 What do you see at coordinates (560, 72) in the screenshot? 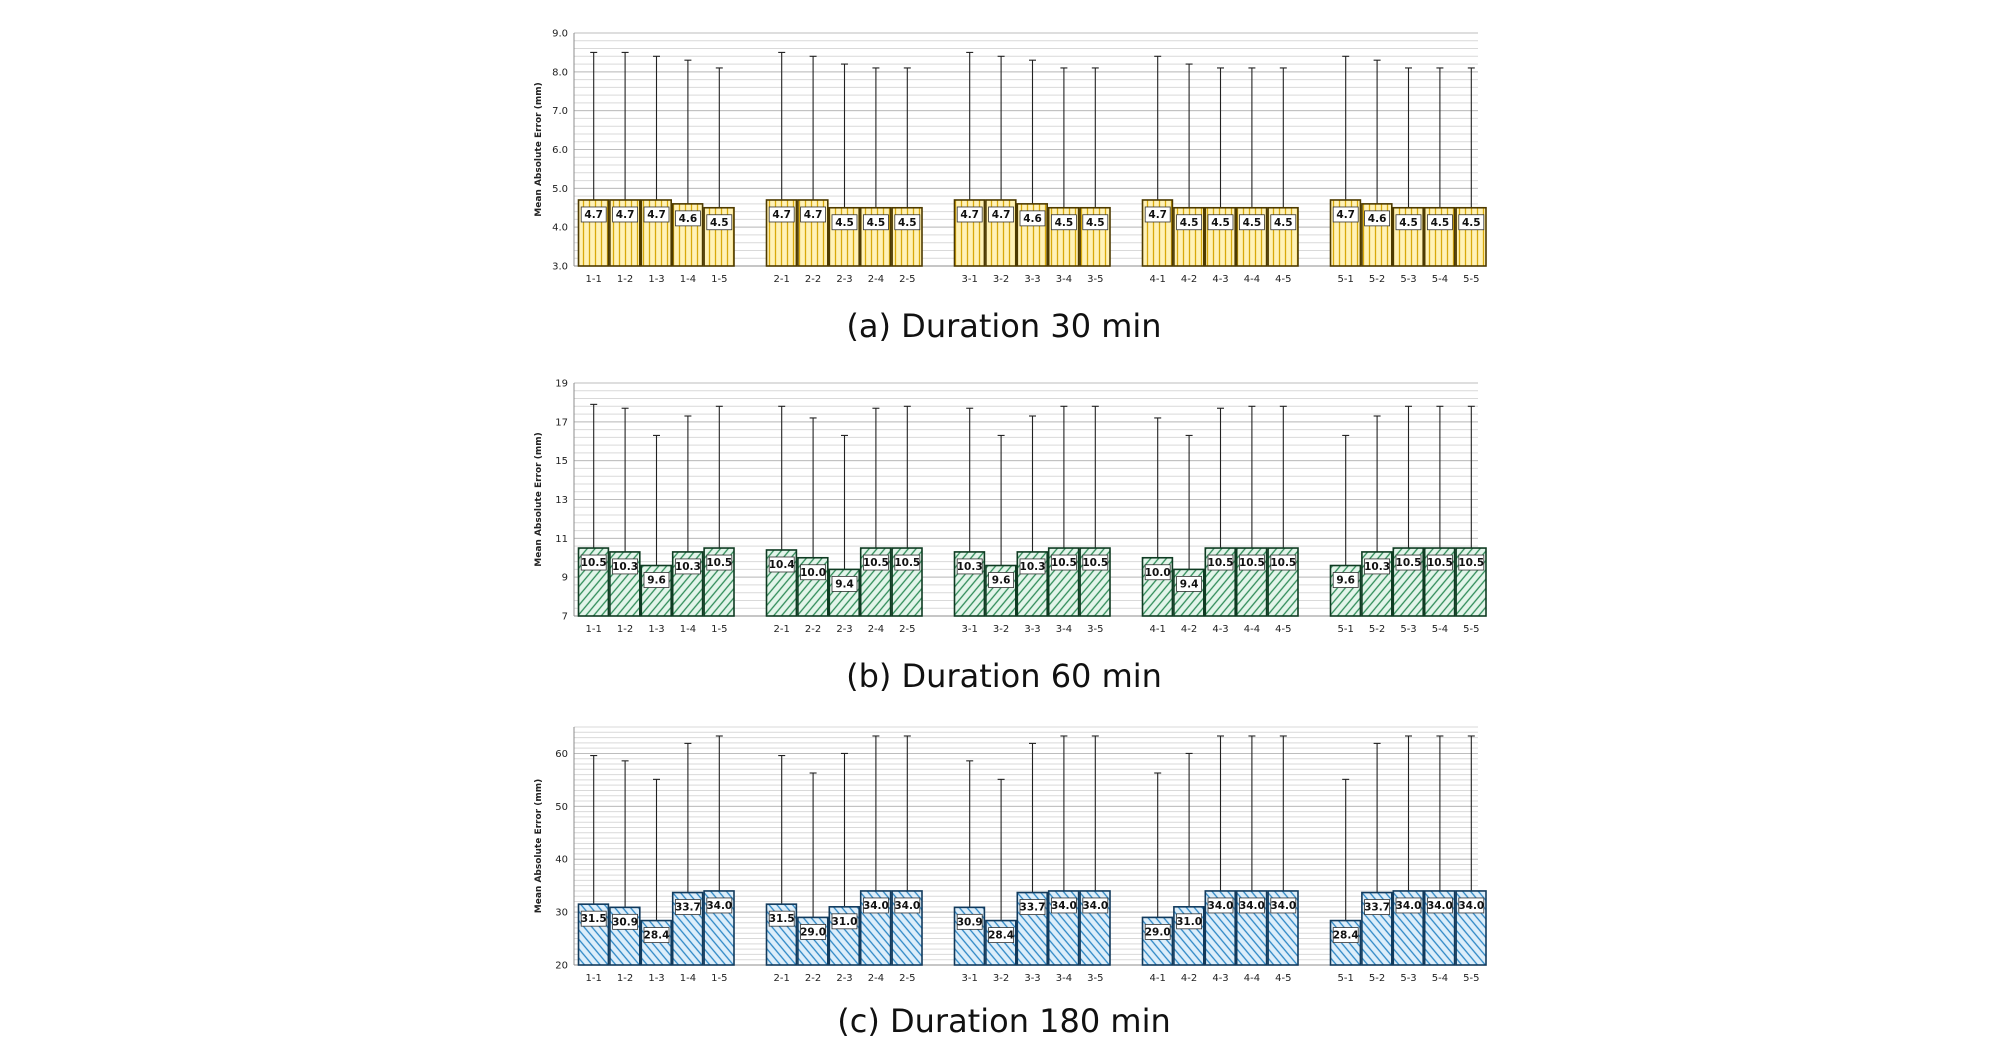
I see `y-tick-label: 8.0` at bounding box center [560, 72].